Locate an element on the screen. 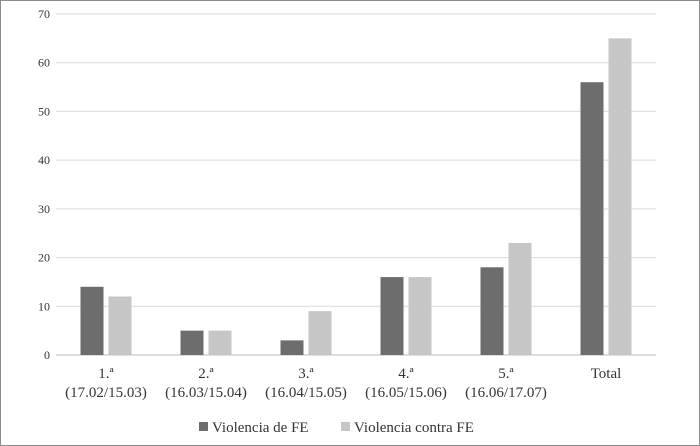 This screenshot has height=446, width=700. y-tick-label: 0 is located at coordinates (47, 355).